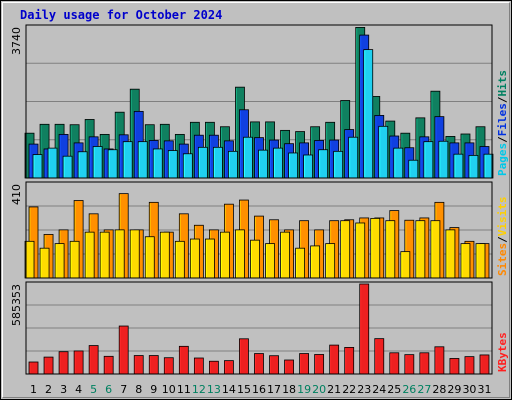 The width and height of the screenshot is (512, 401). What do you see at coordinates (334, 389) in the screenshot?
I see `x-tick-label-day-21: 21` at bounding box center [334, 389].